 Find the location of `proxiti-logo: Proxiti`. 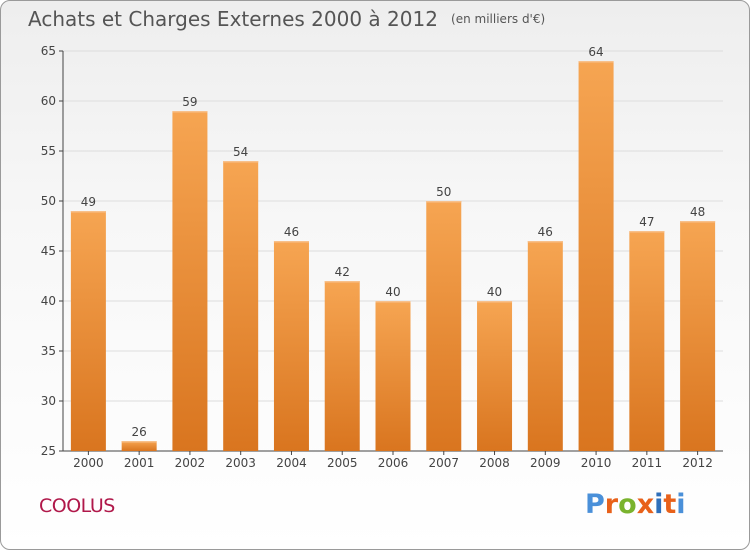

proxiti-logo: Proxiti is located at coordinates (635, 504).